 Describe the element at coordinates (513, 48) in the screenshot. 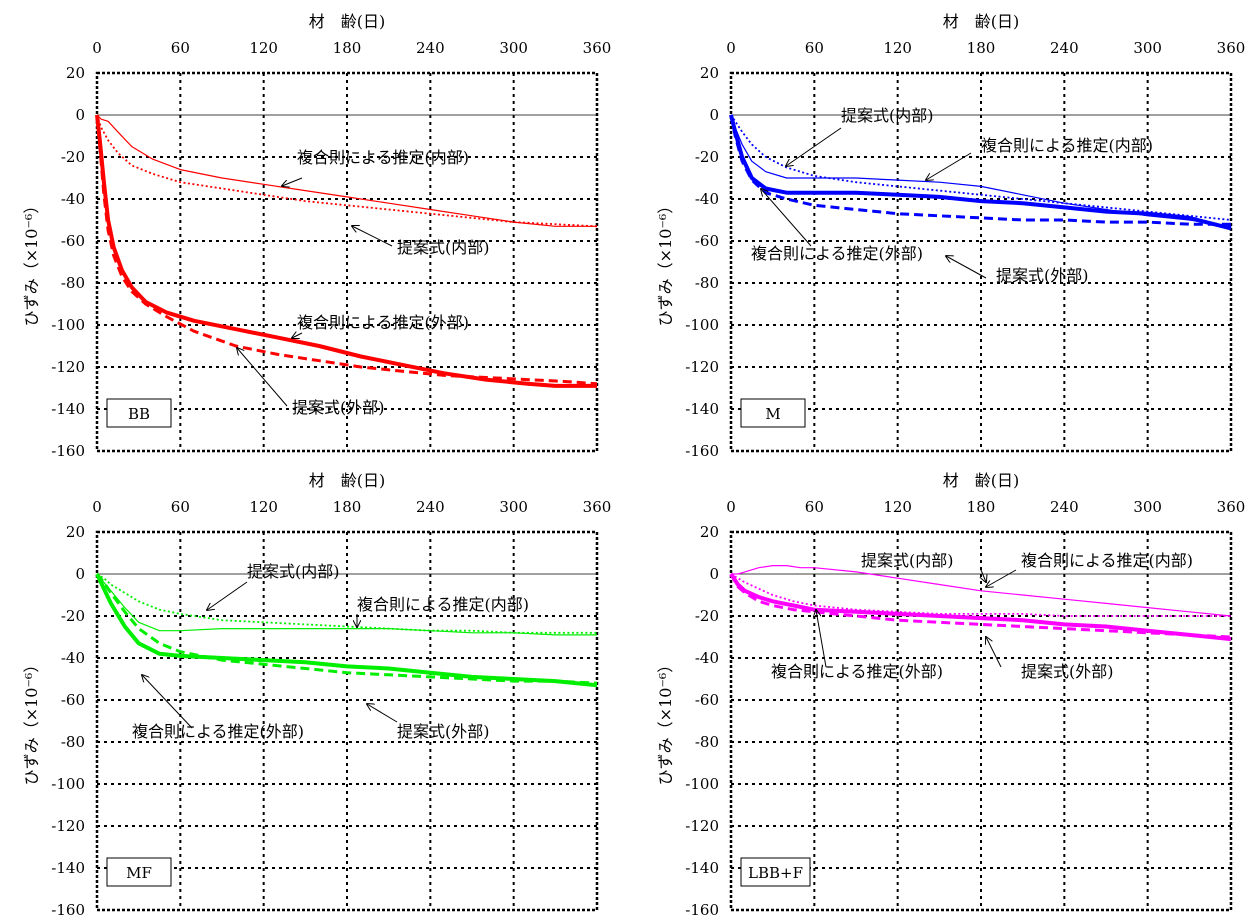

I see `x-tick-label: 300` at that location.